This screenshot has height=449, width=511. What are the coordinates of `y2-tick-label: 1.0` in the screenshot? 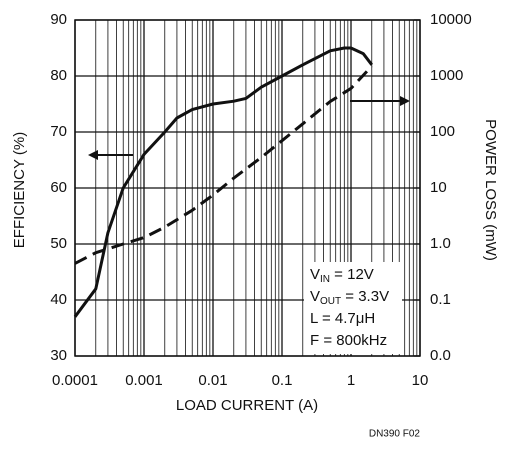 It's located at (440, 243).